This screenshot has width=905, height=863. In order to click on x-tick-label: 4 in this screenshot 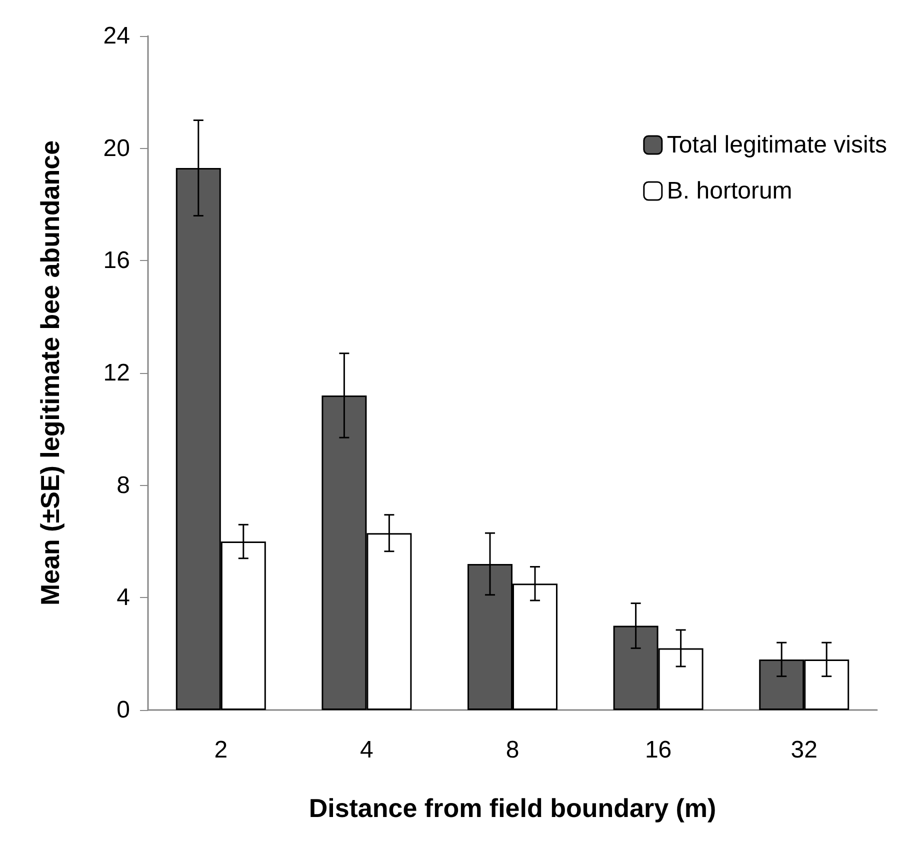, I will do `click(367, 750)`.